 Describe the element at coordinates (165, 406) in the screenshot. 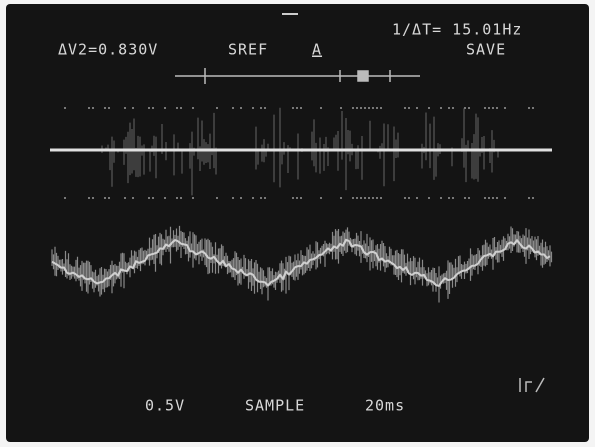

I see `volts-per-div: 0.5V` at that location.